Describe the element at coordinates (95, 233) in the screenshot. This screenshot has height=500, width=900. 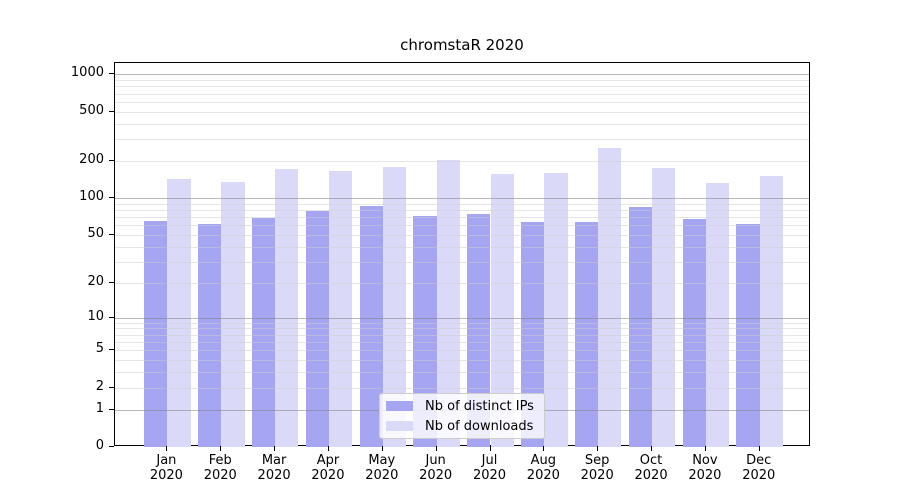
I see `y-tick-label: 50` at that location.